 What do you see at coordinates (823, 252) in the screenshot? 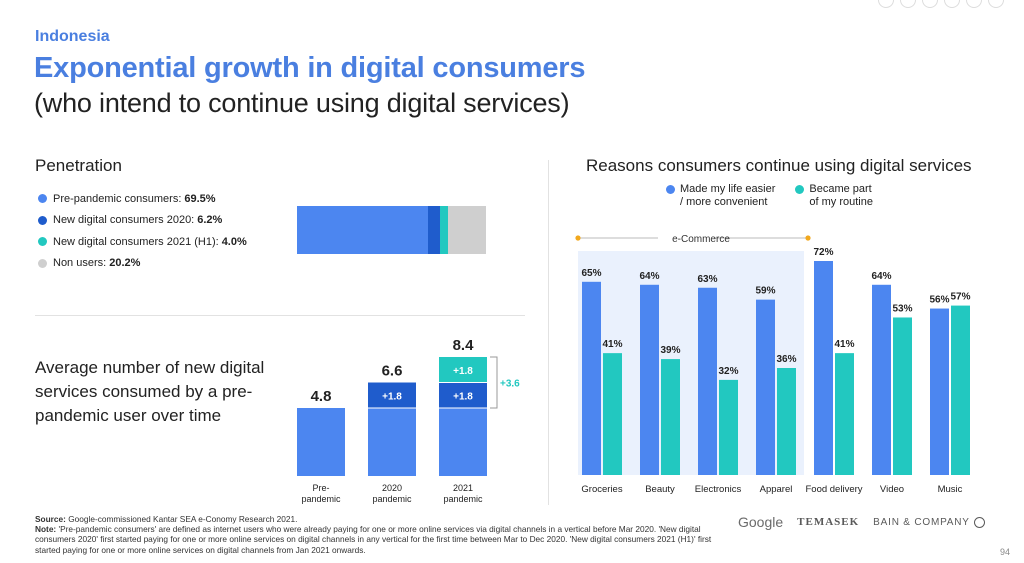
I see `reason-value-label: 72%` at bounding box center [823, 252].